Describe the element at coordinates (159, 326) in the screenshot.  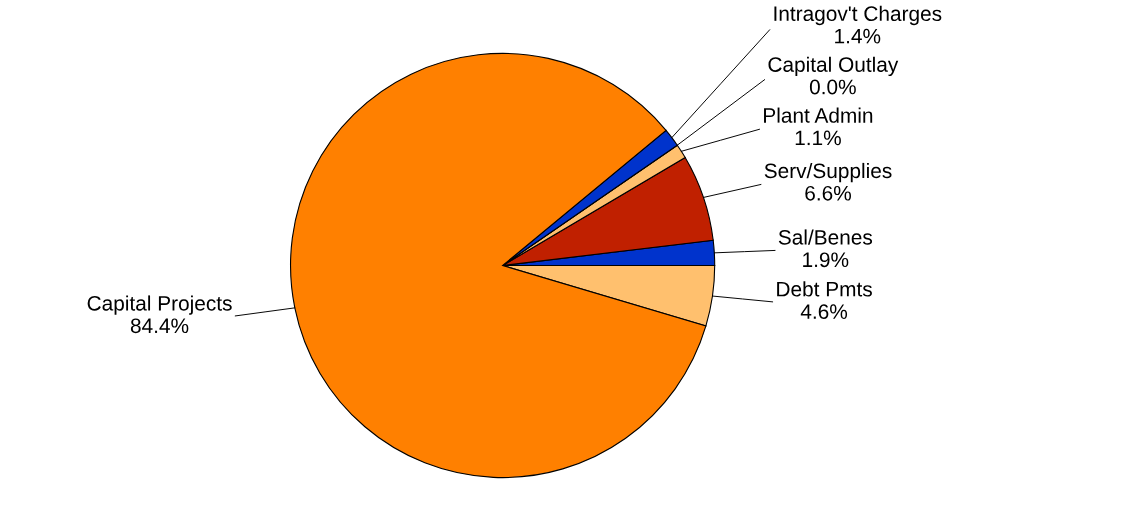
I see `data-label: 84.4%` at that location.